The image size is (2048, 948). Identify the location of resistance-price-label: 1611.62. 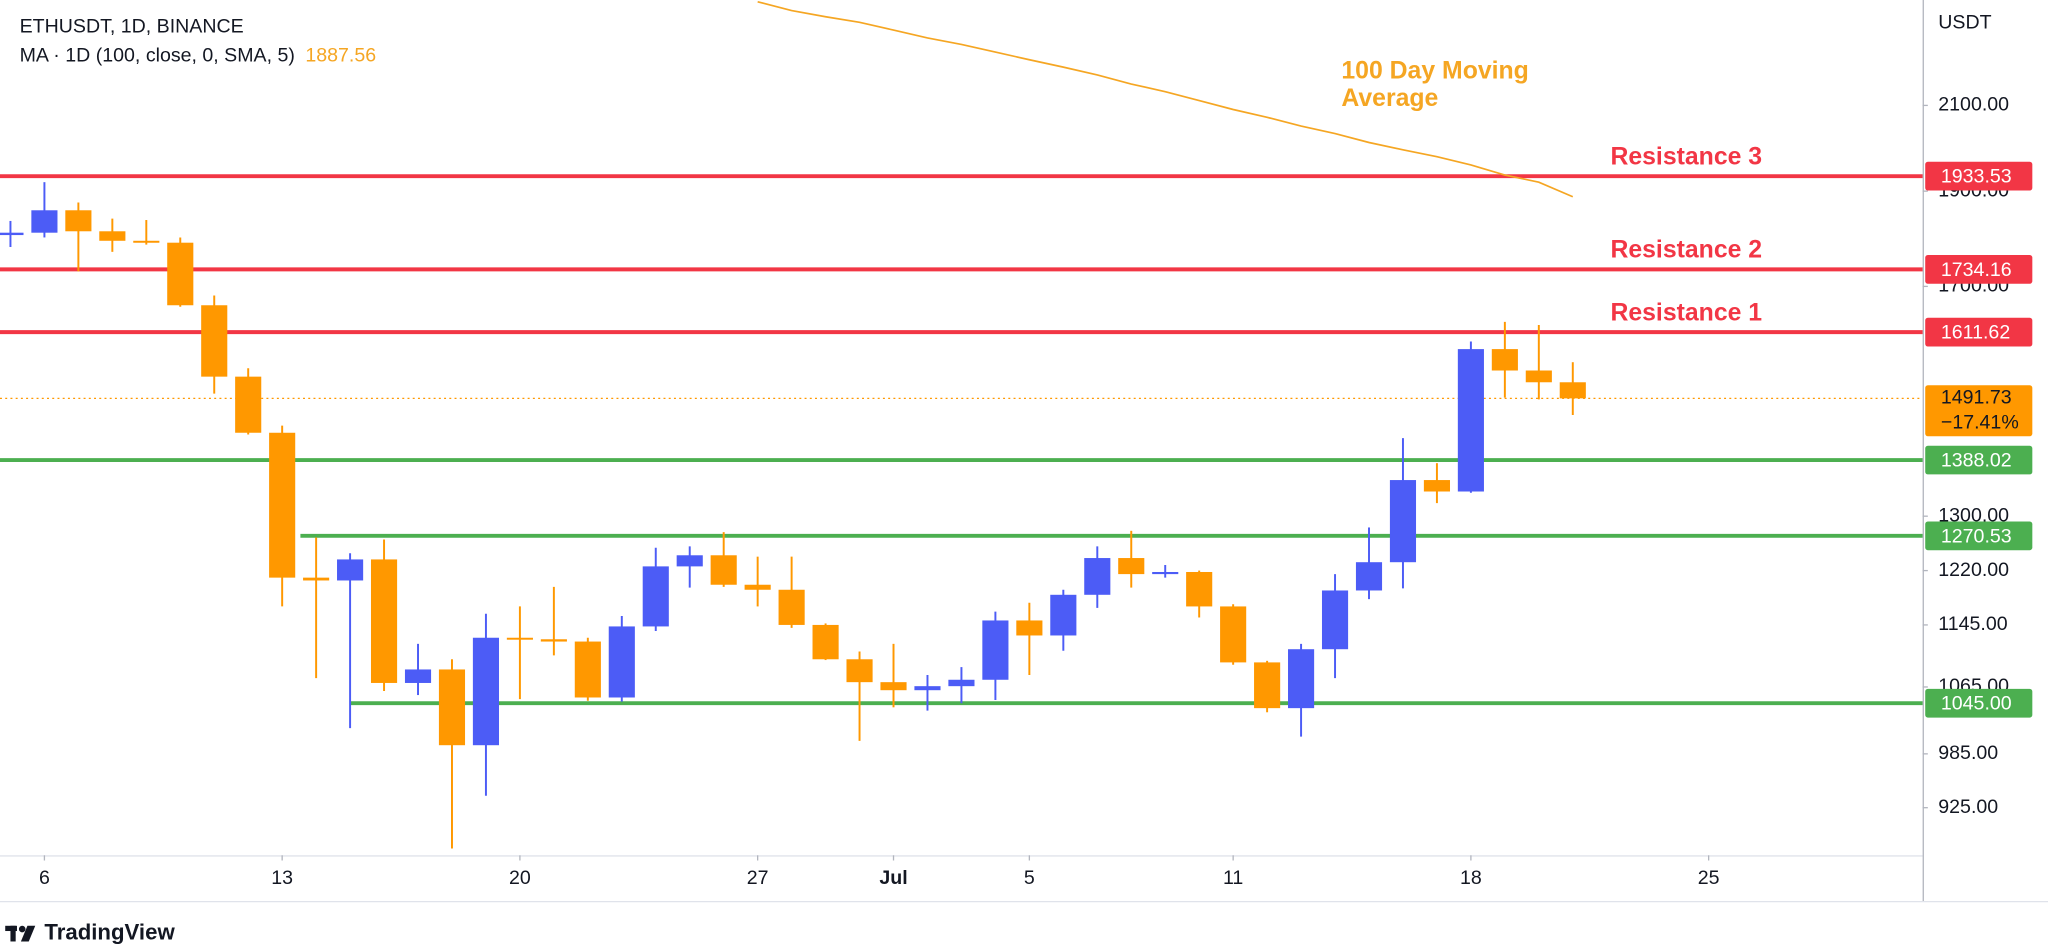
(1975, 333).